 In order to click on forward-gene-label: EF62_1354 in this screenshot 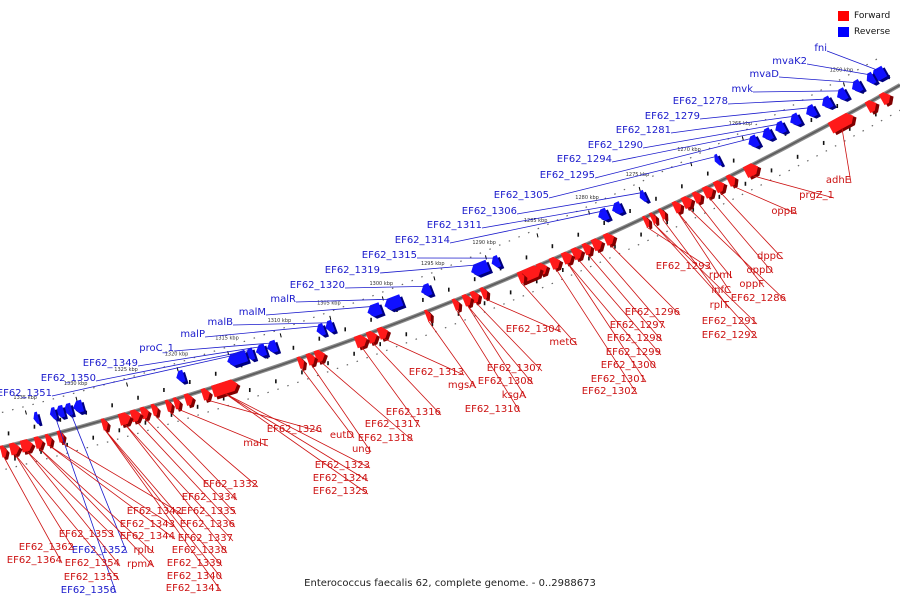, I will do `click(92, 563)`.